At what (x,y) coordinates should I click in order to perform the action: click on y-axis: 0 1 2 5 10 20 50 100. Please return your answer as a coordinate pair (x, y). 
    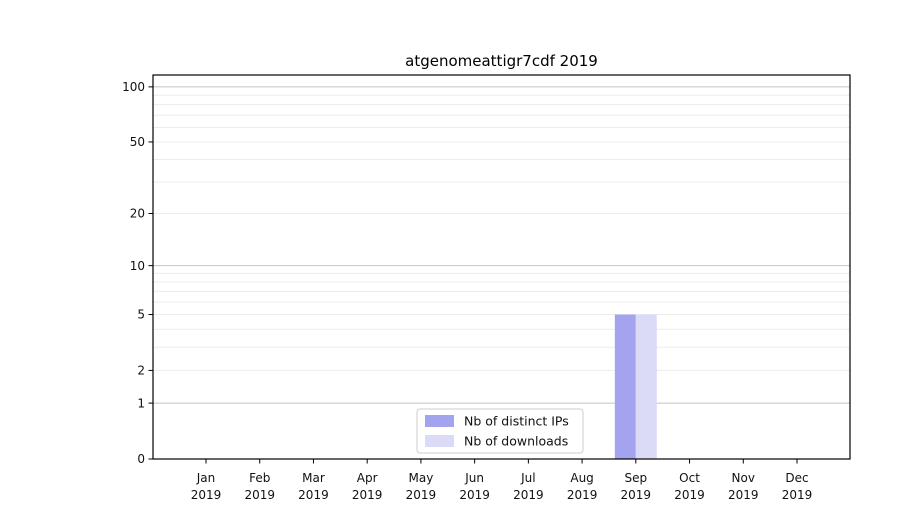
    Looking at the image, I should click on (137, 273).